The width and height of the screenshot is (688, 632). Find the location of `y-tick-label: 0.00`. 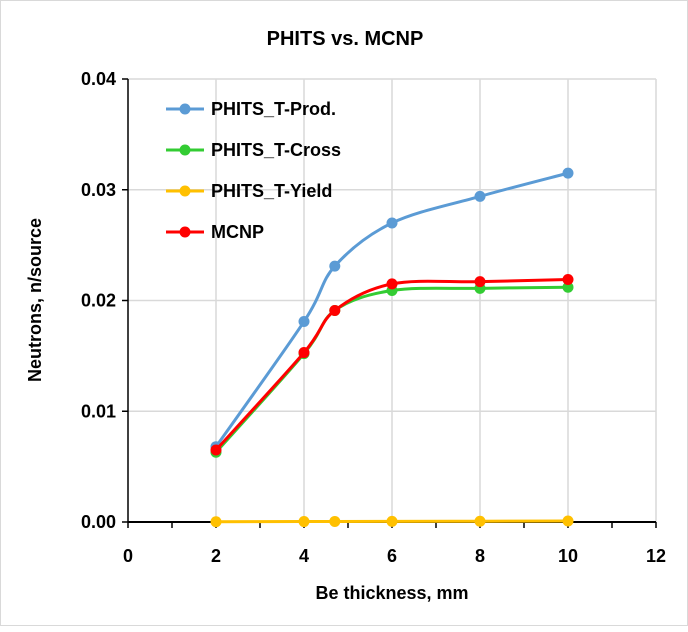

y-tick-label: 0.00 is located at coordinates (98, 522).